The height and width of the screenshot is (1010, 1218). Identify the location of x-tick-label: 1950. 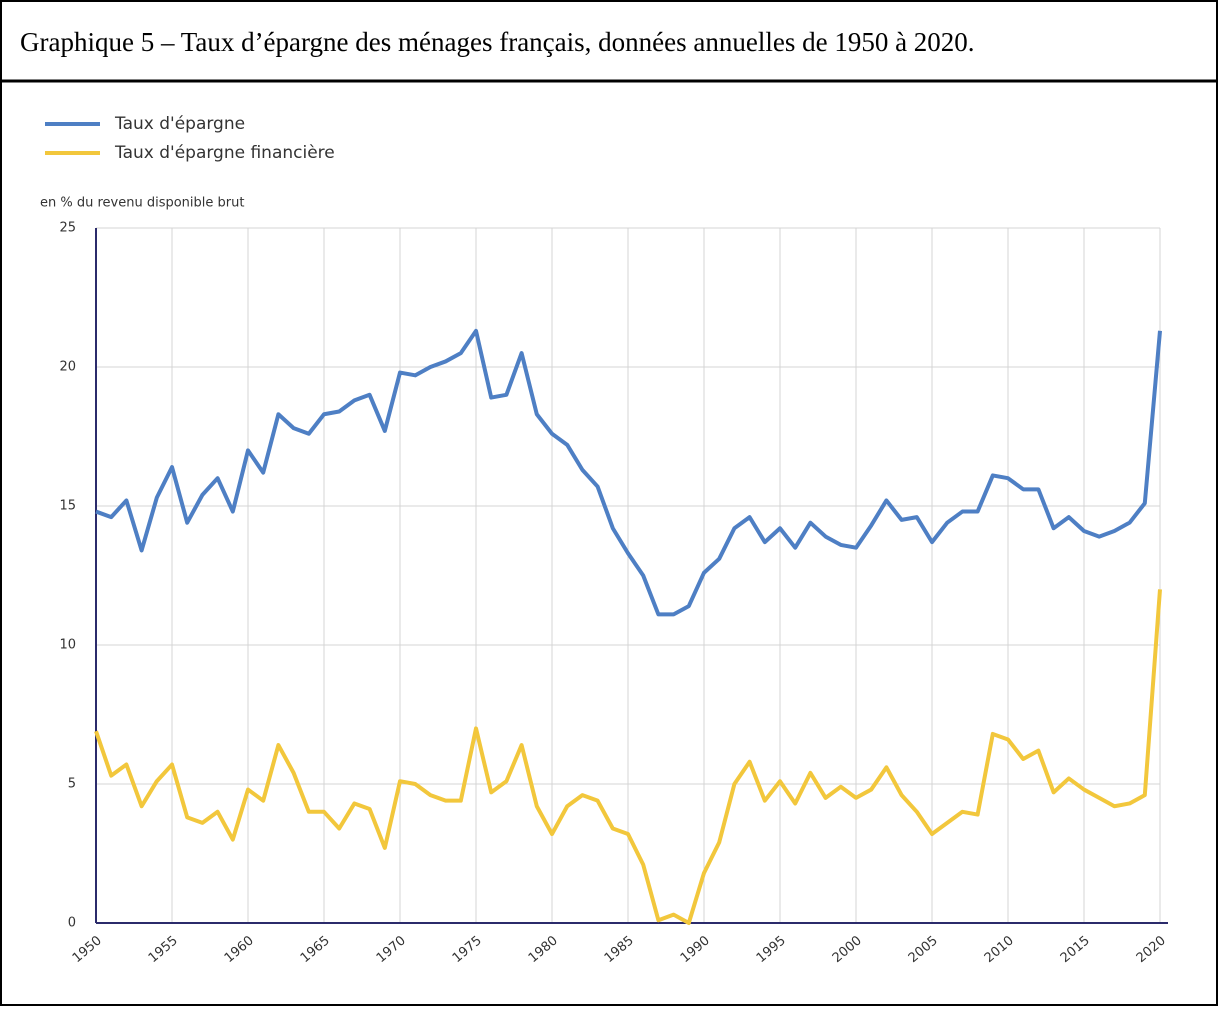
(87, 949).